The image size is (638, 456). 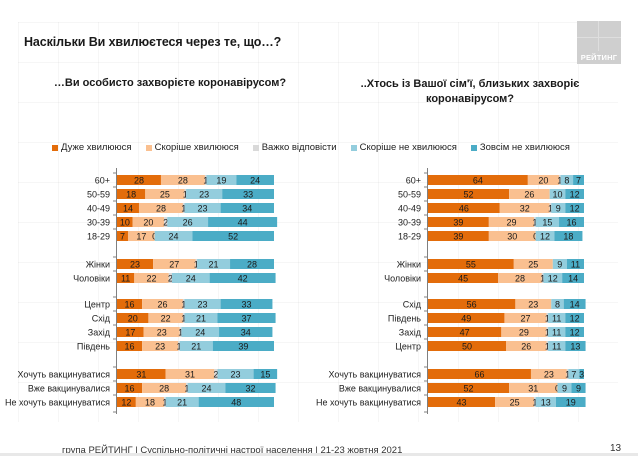 I want to click on left-chart-title: …Ви особисто захворієте коронавірусом?, so click(x=170, y=83).